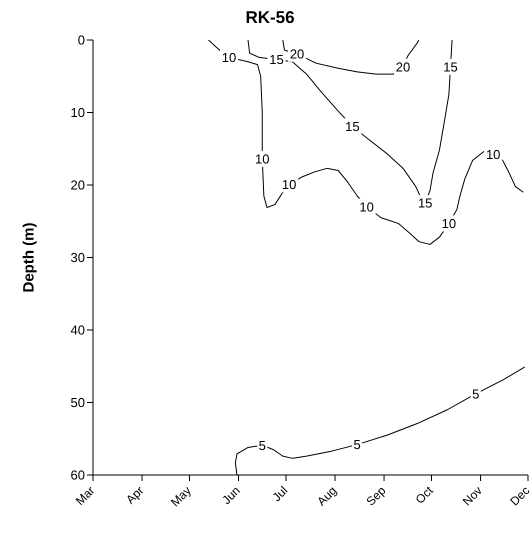 This screenshot has width=532, height=537. I want to click on x-tick-label: May, so click(181, 496).